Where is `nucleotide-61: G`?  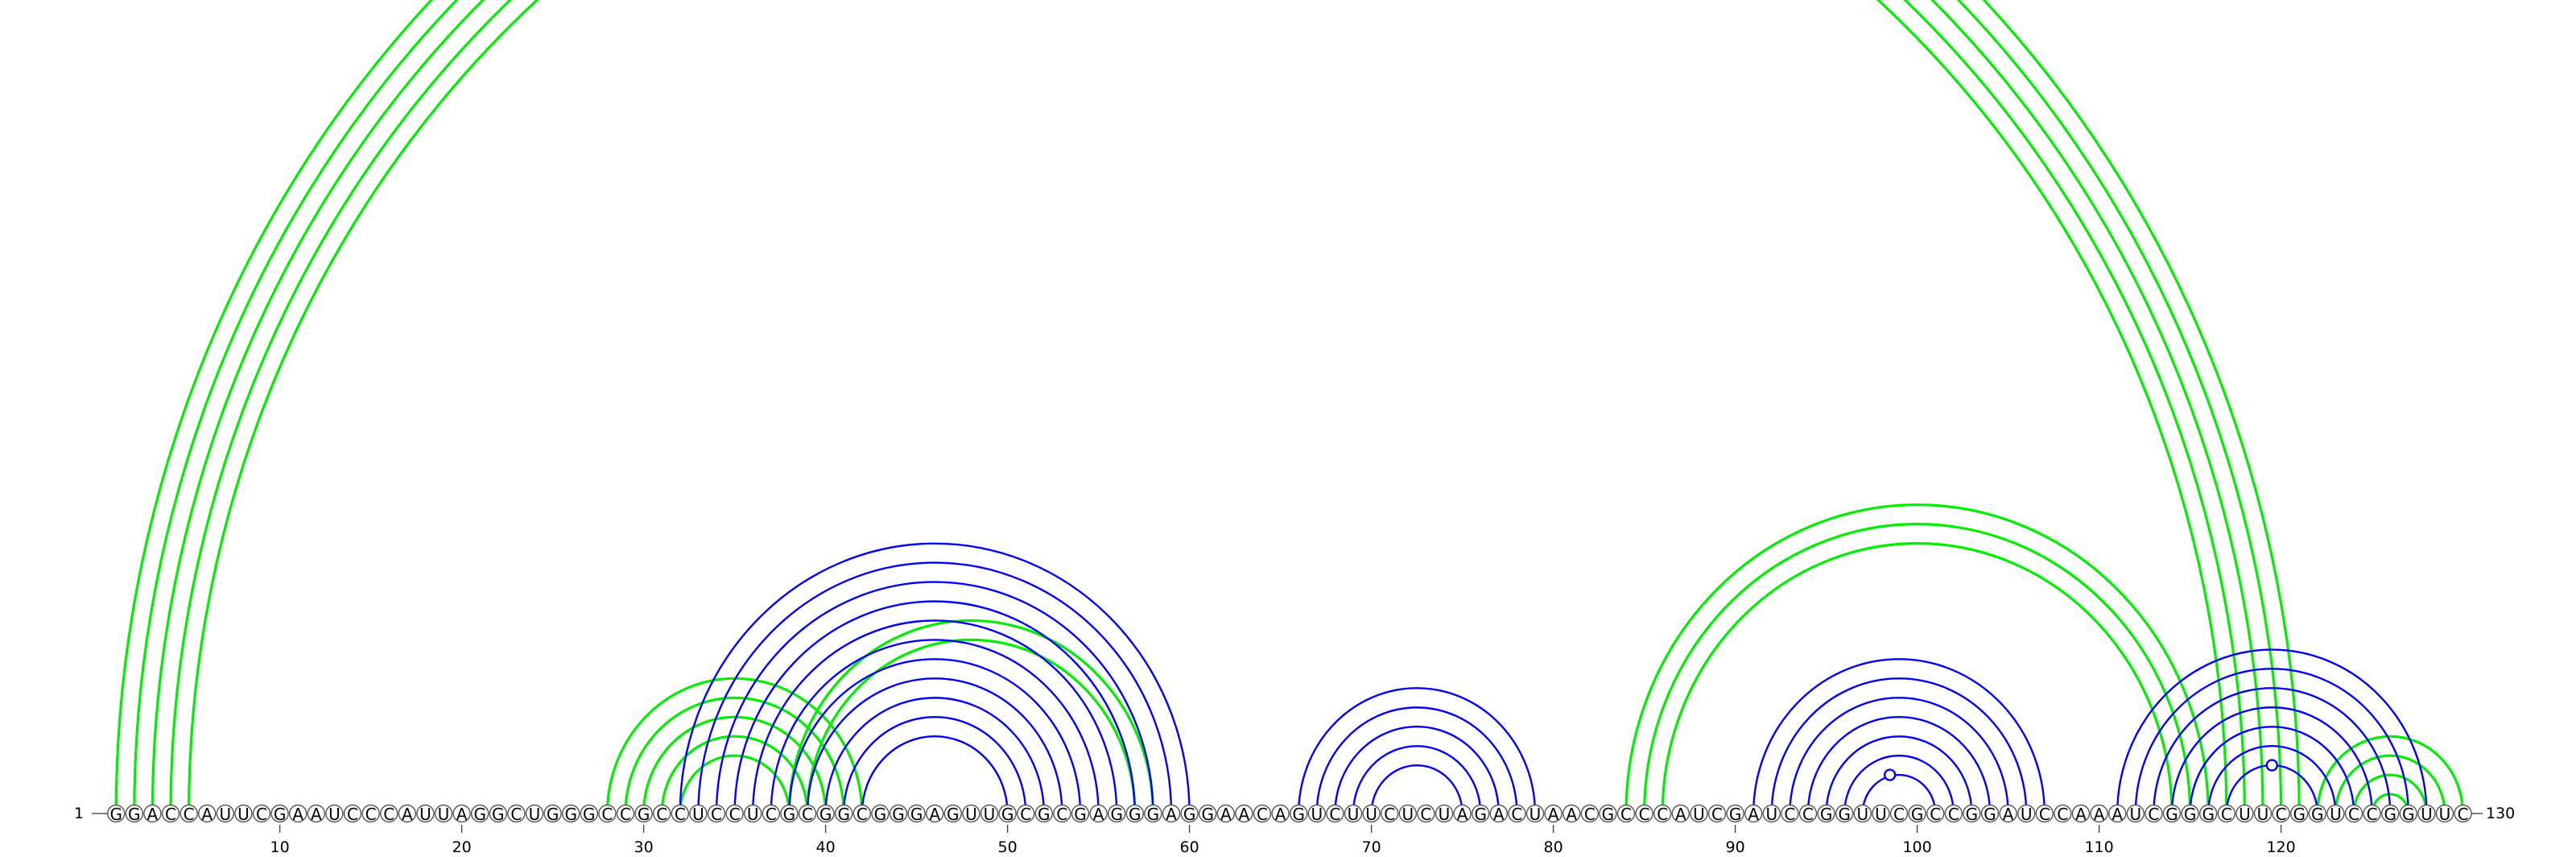
nucleotide-61: G is located at coordinates (1207, 814).